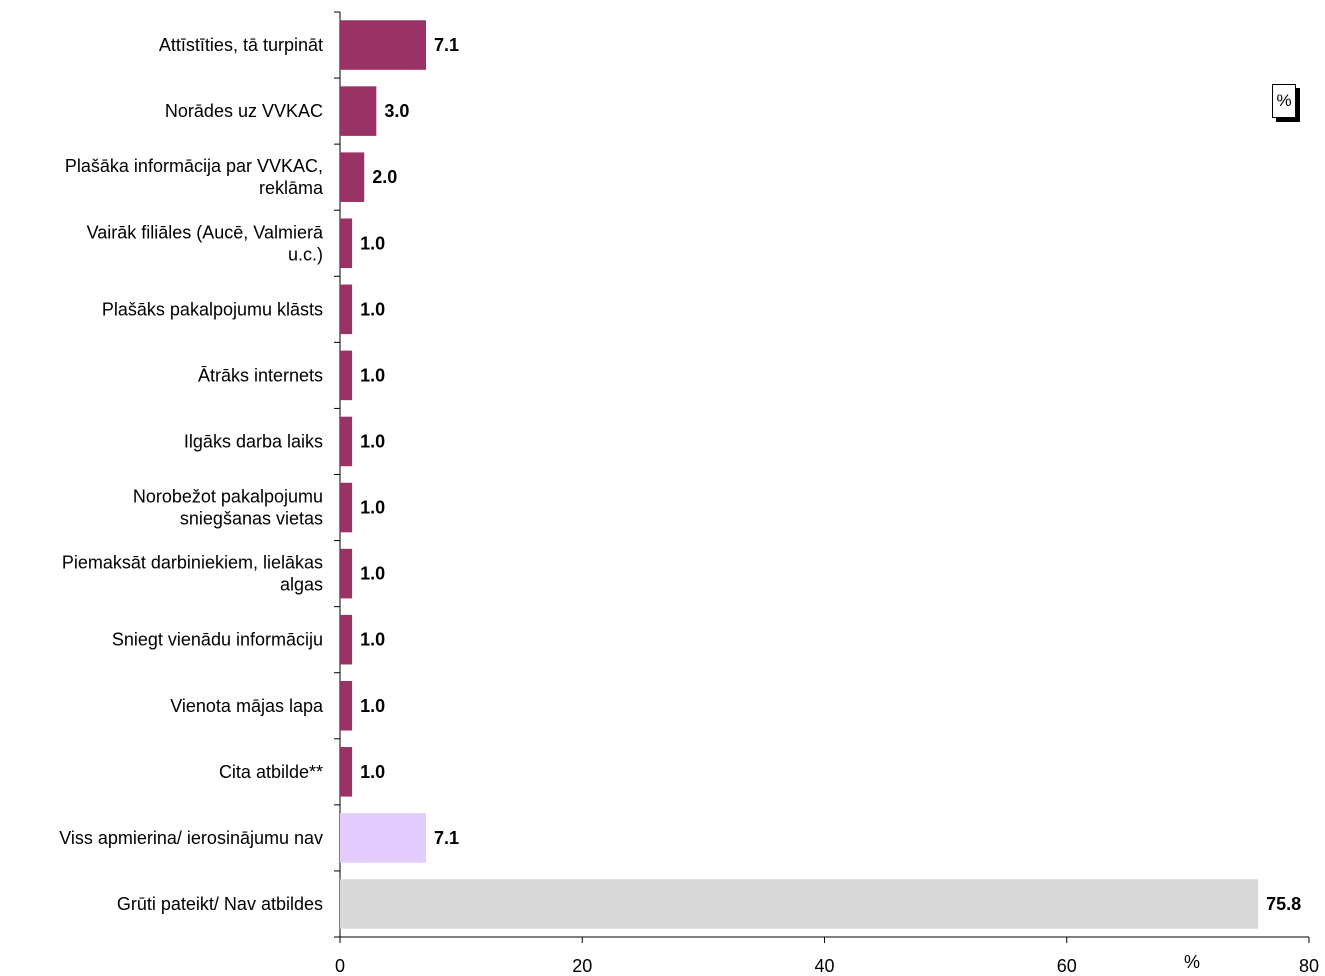  I want to click on category-label-line: Plašāks pakalpojumu klāsts, so click(212, 309).